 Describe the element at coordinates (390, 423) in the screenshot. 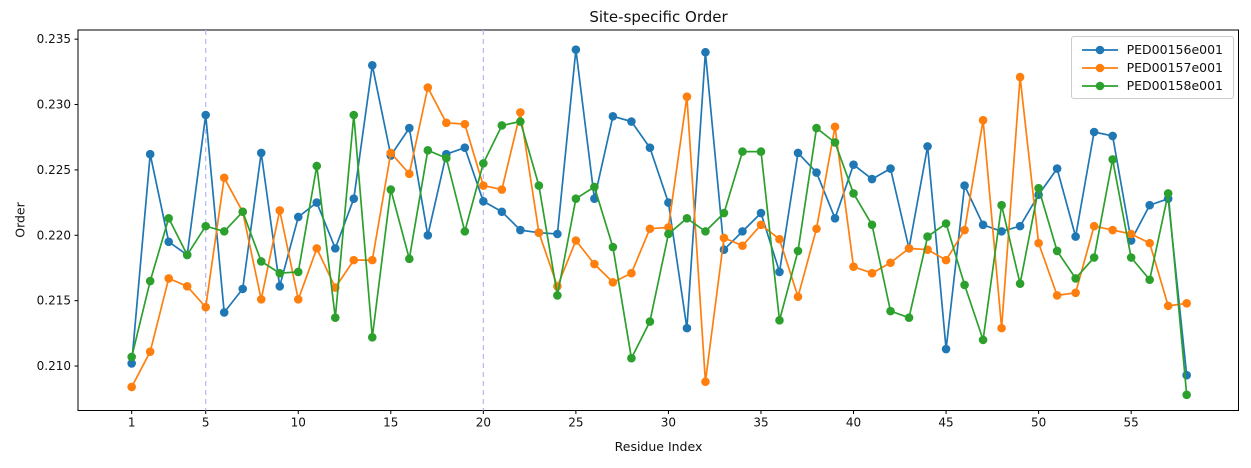

I see `x-tick-label: 15` at that location.